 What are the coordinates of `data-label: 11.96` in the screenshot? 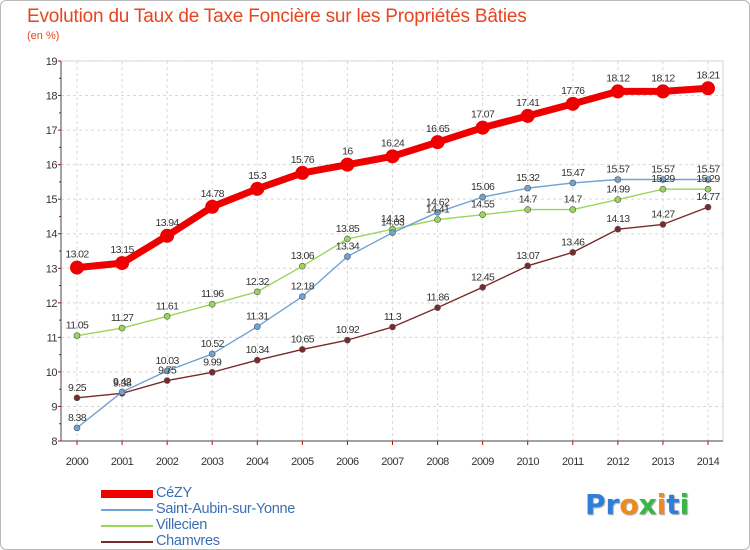 It's located at (212, 294).